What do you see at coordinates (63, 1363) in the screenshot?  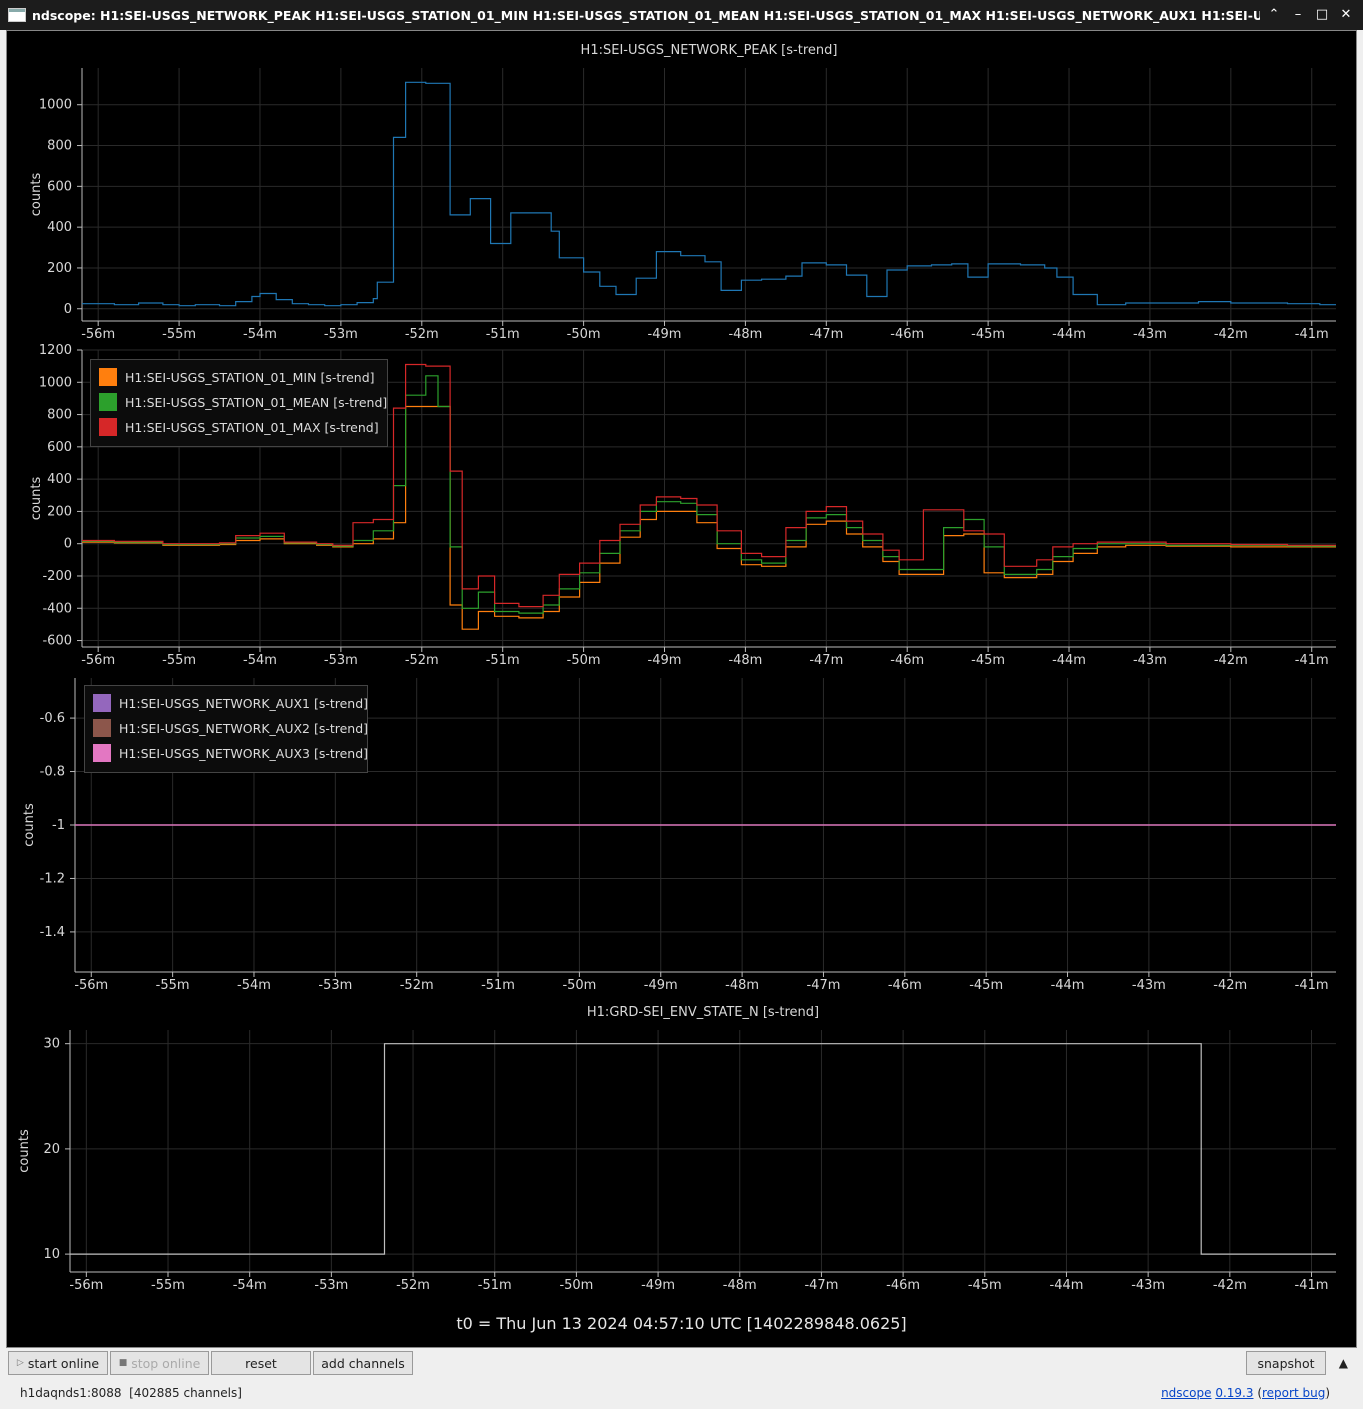 I see `start-online-label: start online` at bounding box center [63, 1363].